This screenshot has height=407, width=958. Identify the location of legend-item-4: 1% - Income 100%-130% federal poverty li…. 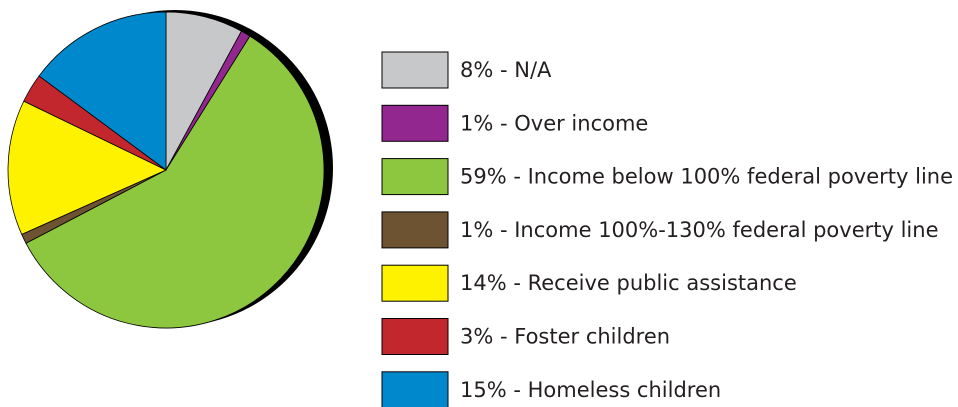
(660, 230).